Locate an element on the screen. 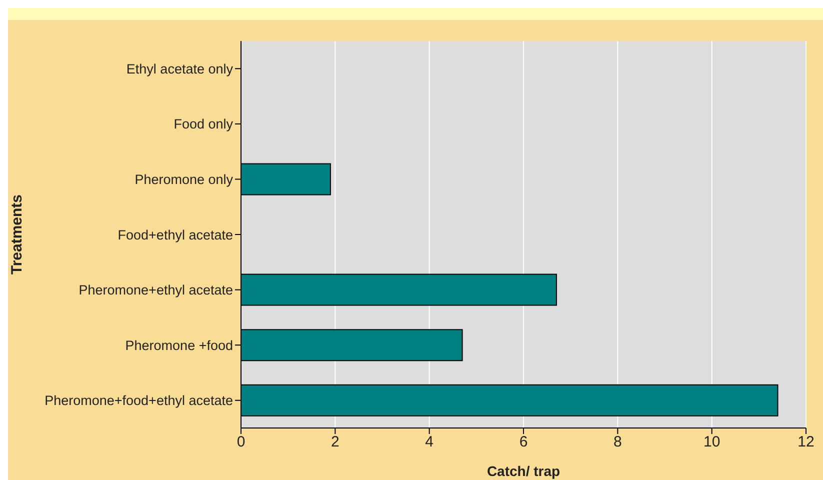  y-tick-label: Pheromone only is located at coordinates (184, 180).